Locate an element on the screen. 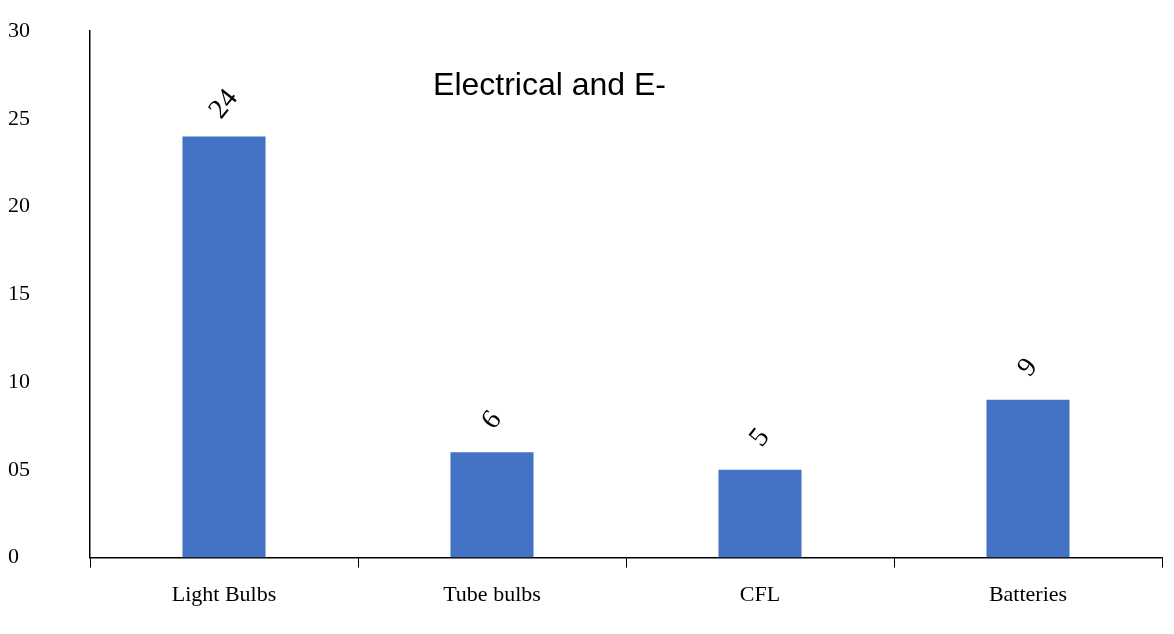  y-tick-label: 0 is located at coordinates (13, 556).